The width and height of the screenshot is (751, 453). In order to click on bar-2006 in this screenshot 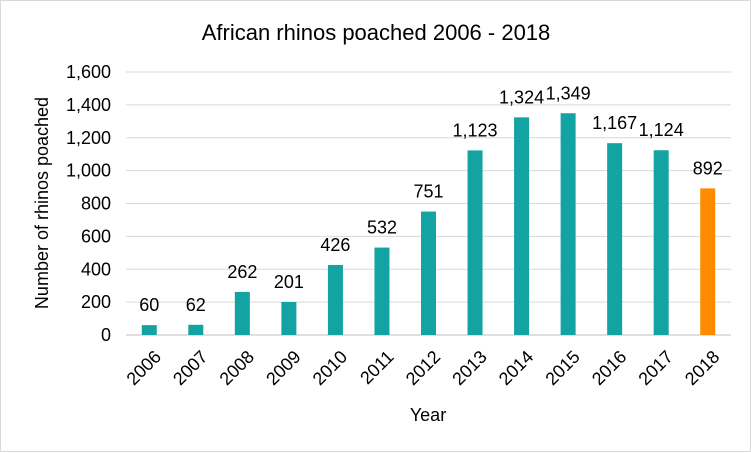, I will do `click(149, 330)`.